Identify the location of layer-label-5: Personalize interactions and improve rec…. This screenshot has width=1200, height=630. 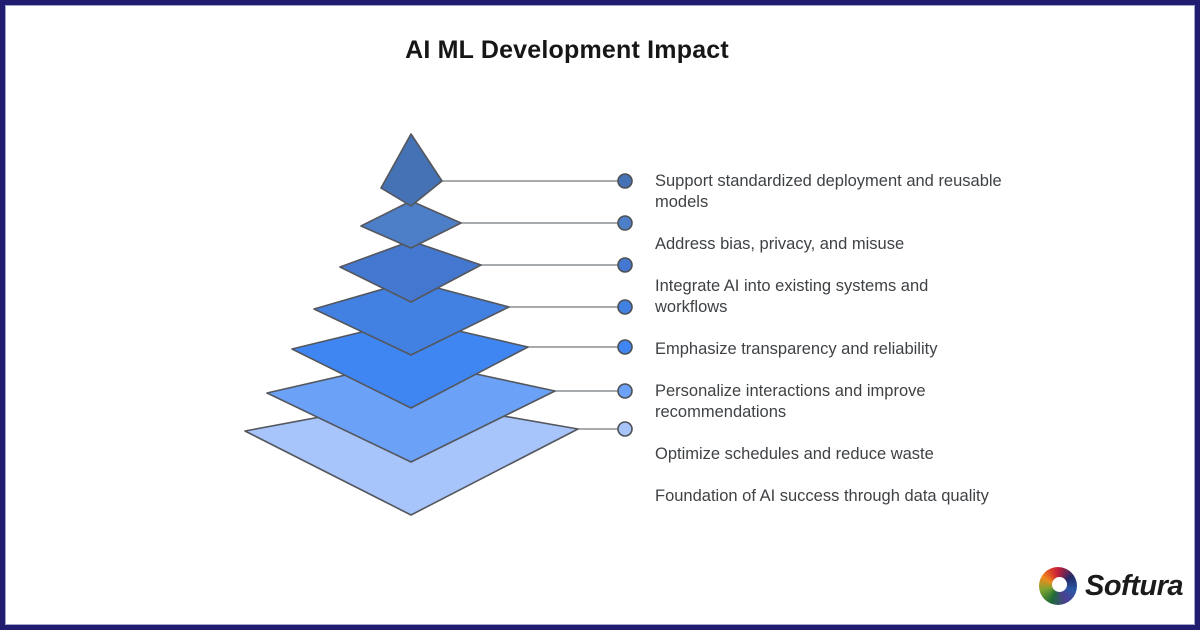
(790, 401).